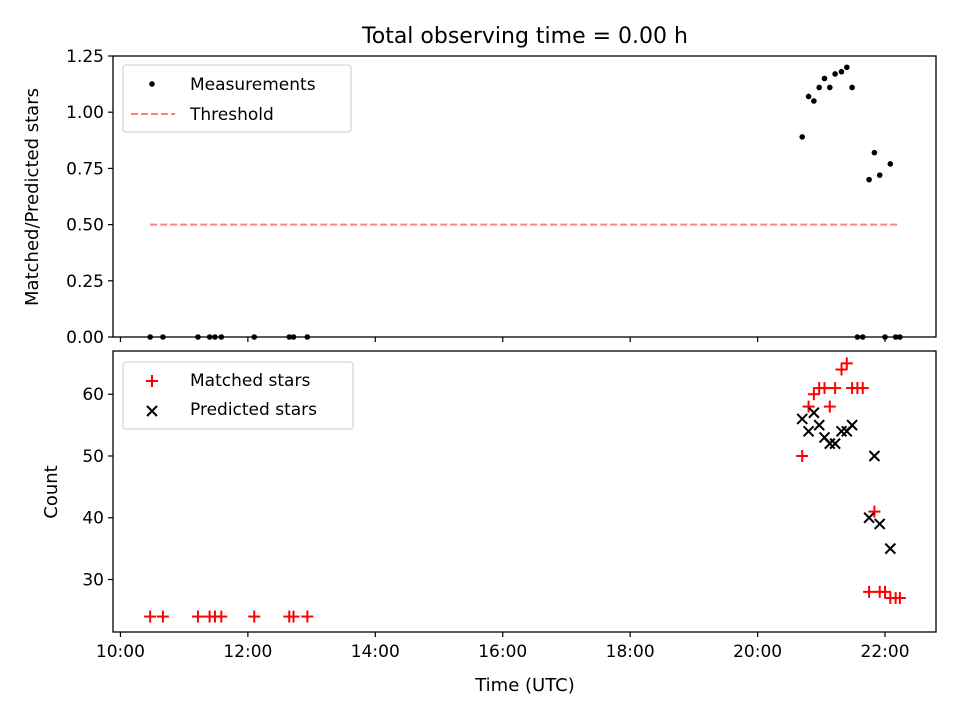 This screenshot has width=960, height=720. I want to click on legend-predicted-marker, so click(152, 411).